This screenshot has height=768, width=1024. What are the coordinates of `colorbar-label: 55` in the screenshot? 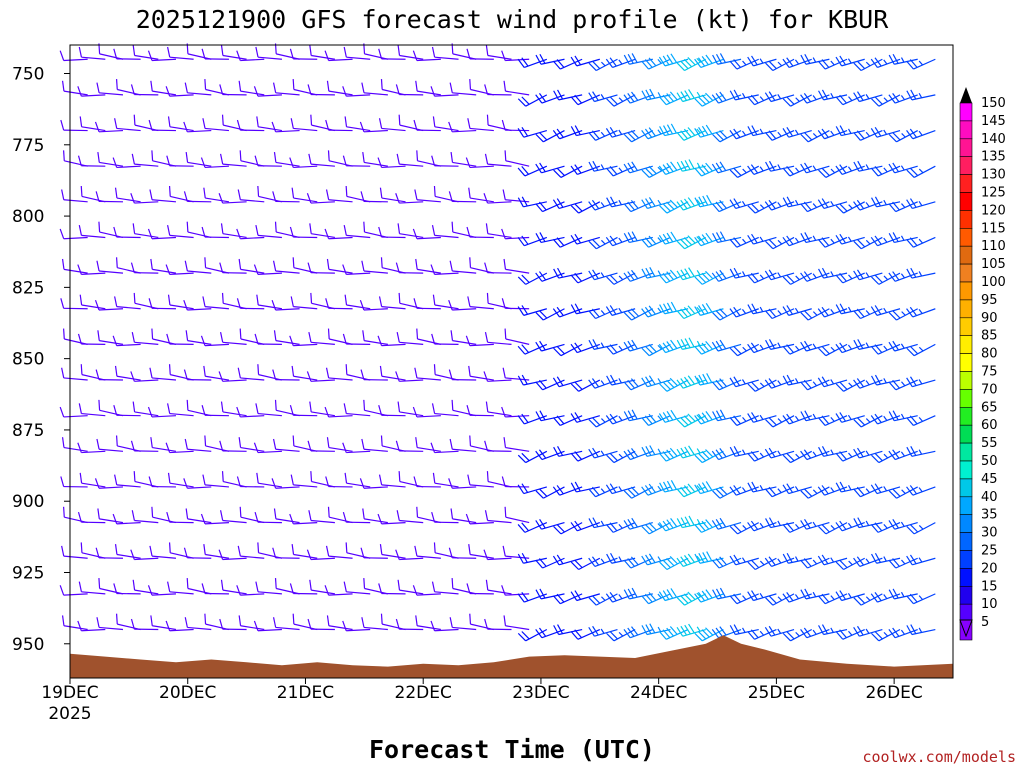 It's located at (989, 443).